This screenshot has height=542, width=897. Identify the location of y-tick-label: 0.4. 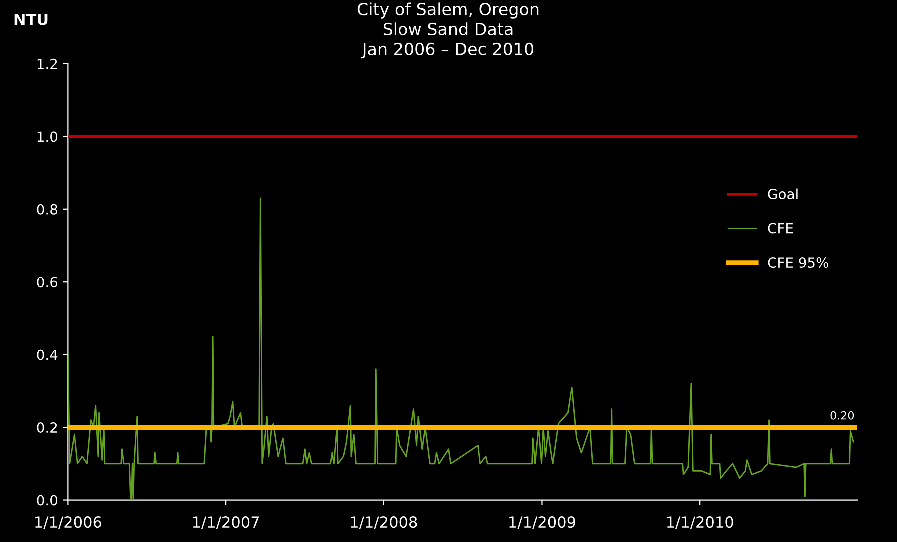
(47, 355).